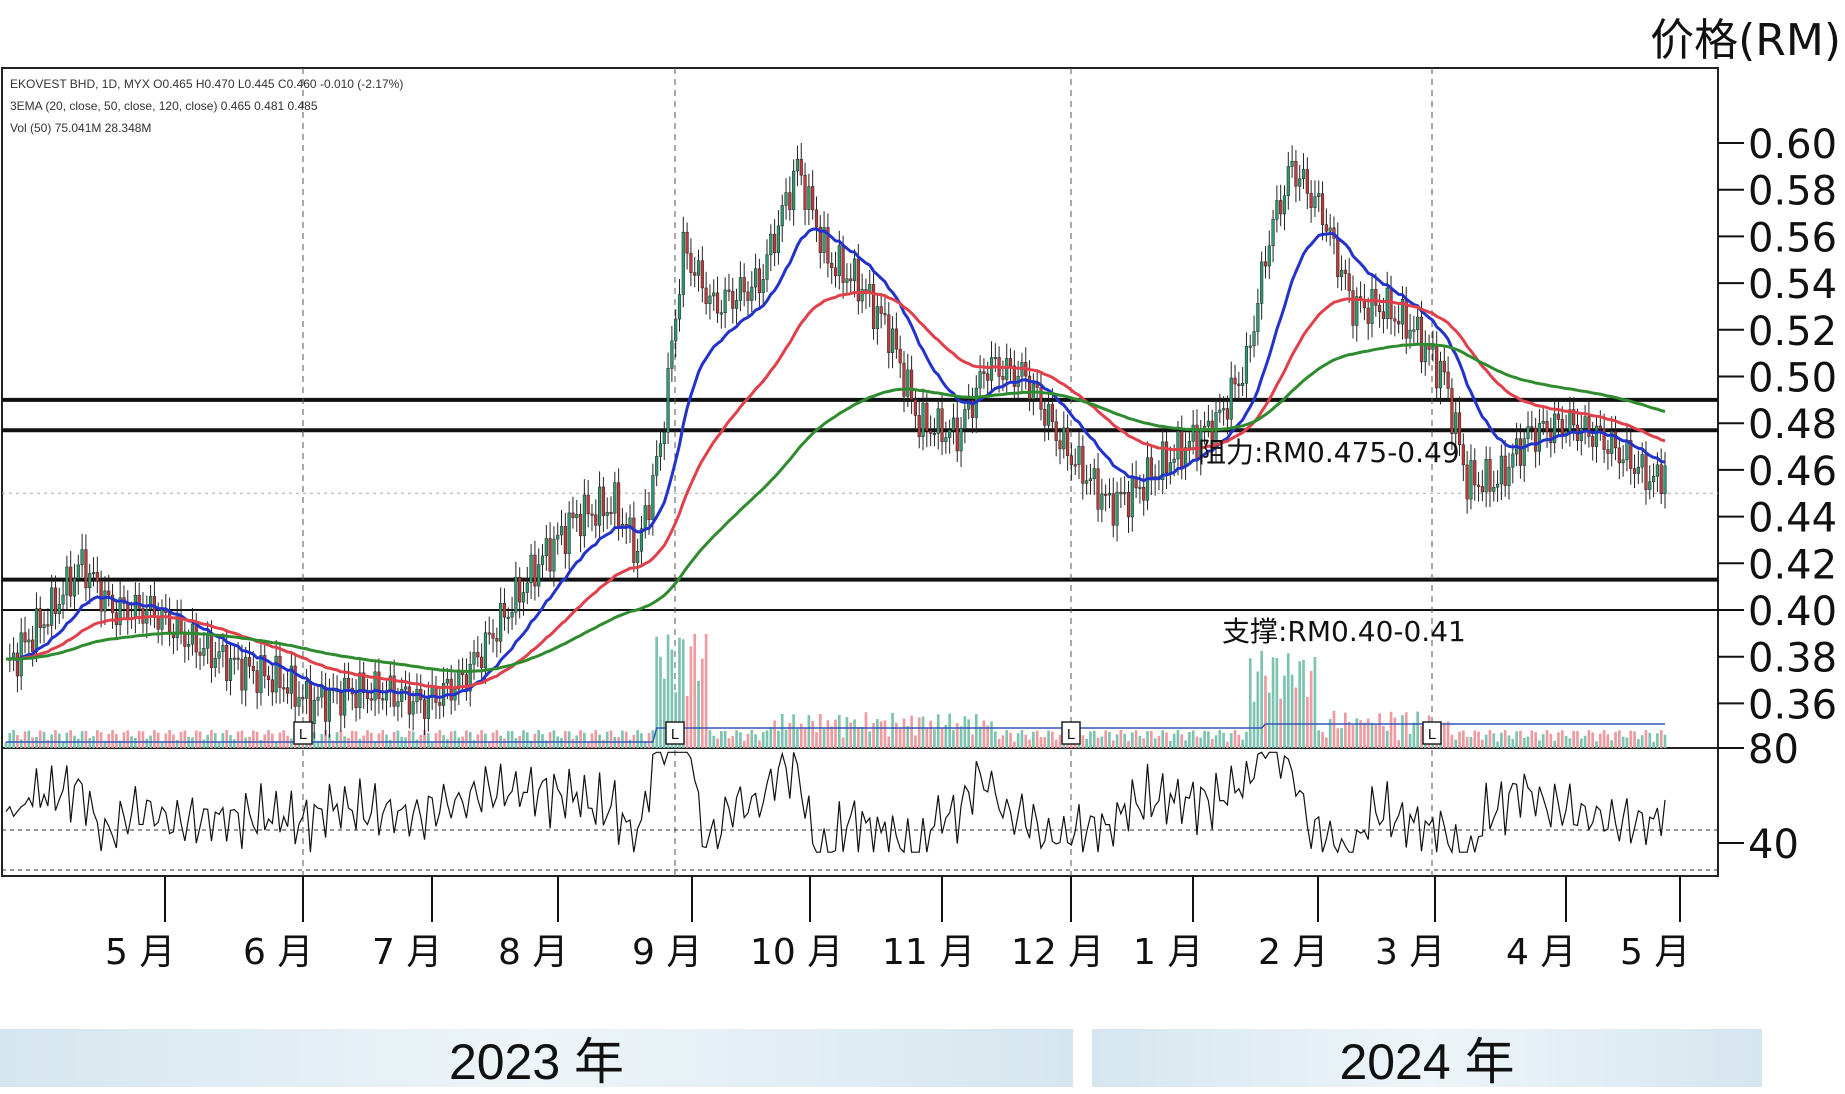 This screenshot has width=1845, height=1094. Describe the element at coordinates (1792, 332) in the screenshot. I see `price-tick-label: 0.52` at that location.